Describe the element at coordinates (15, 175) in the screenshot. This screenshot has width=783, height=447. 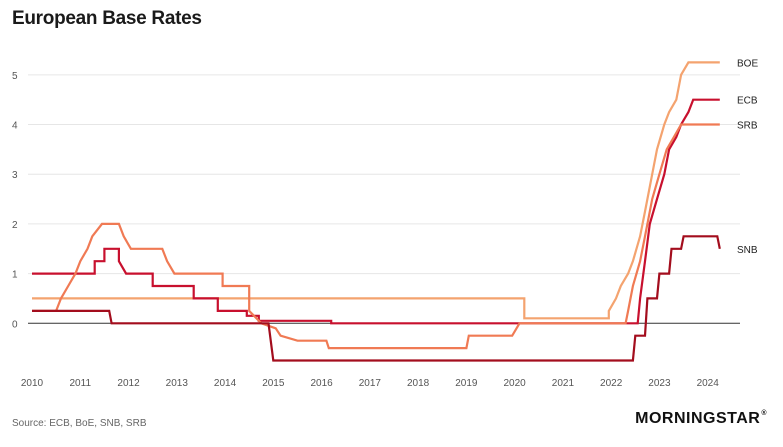
I see `y-tick-label: 3` at that location.